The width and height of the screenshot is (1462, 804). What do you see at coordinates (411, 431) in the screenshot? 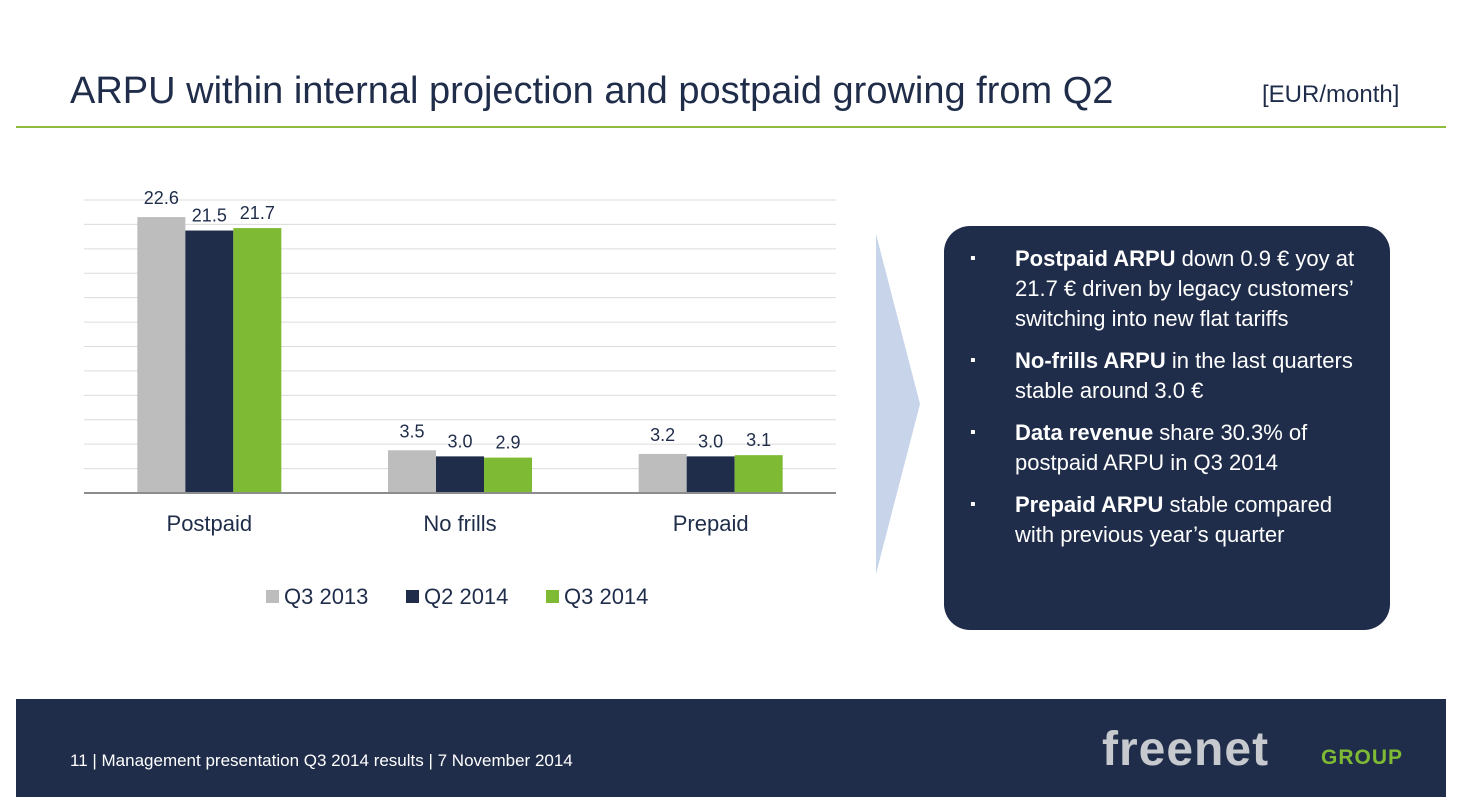
I see `bar-value-label: 3.5` at bounding box center [411, 431].